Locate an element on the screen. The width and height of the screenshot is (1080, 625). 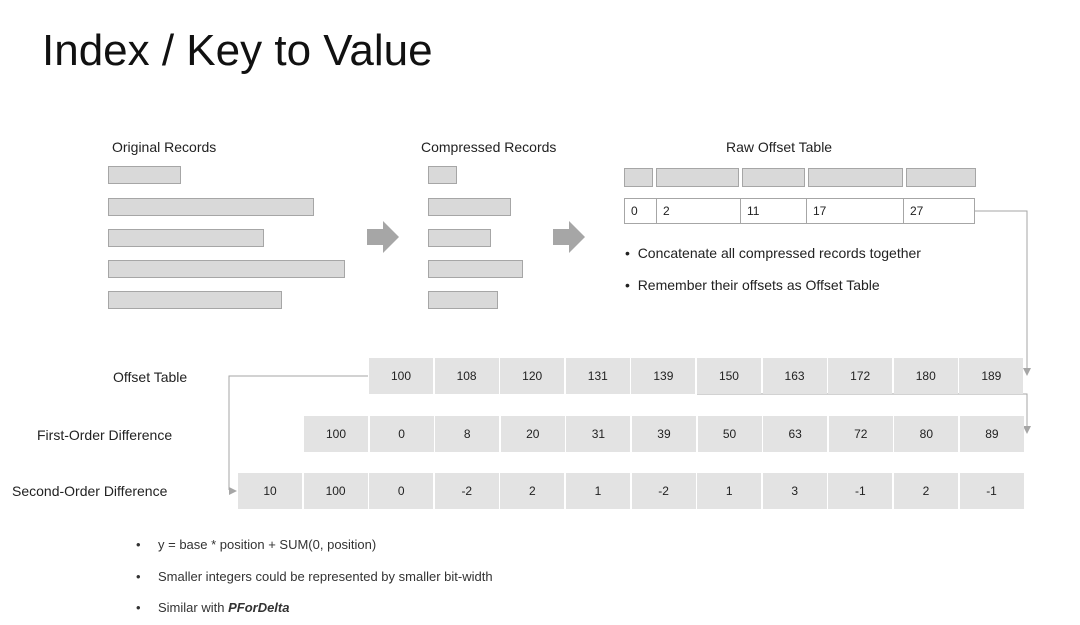
first-order-cell: 20 is located at coordinates (532, 434).